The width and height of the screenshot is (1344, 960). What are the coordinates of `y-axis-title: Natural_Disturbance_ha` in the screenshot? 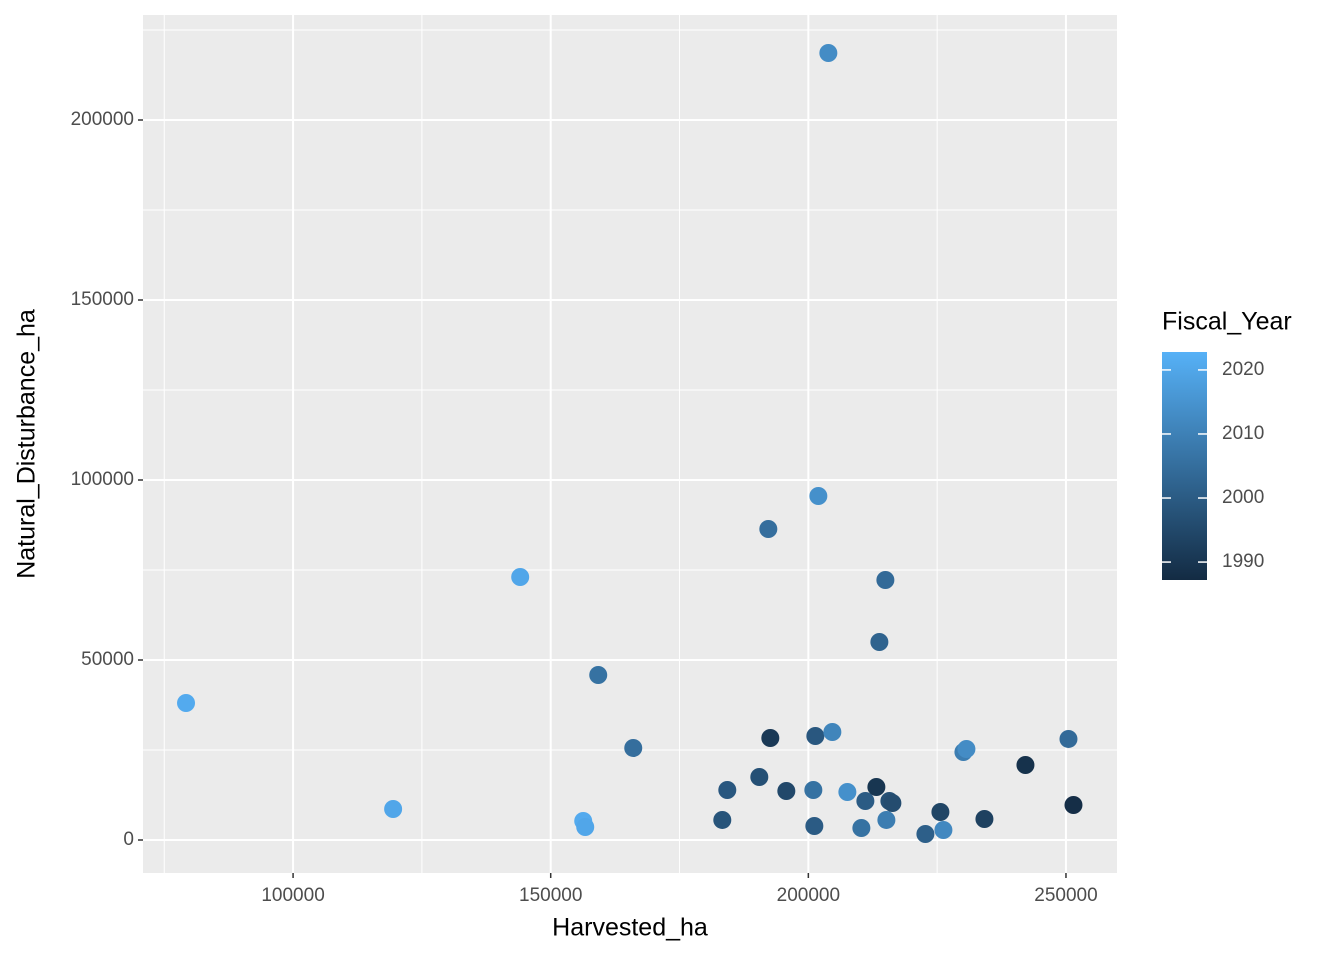 It's located at (27, 444).